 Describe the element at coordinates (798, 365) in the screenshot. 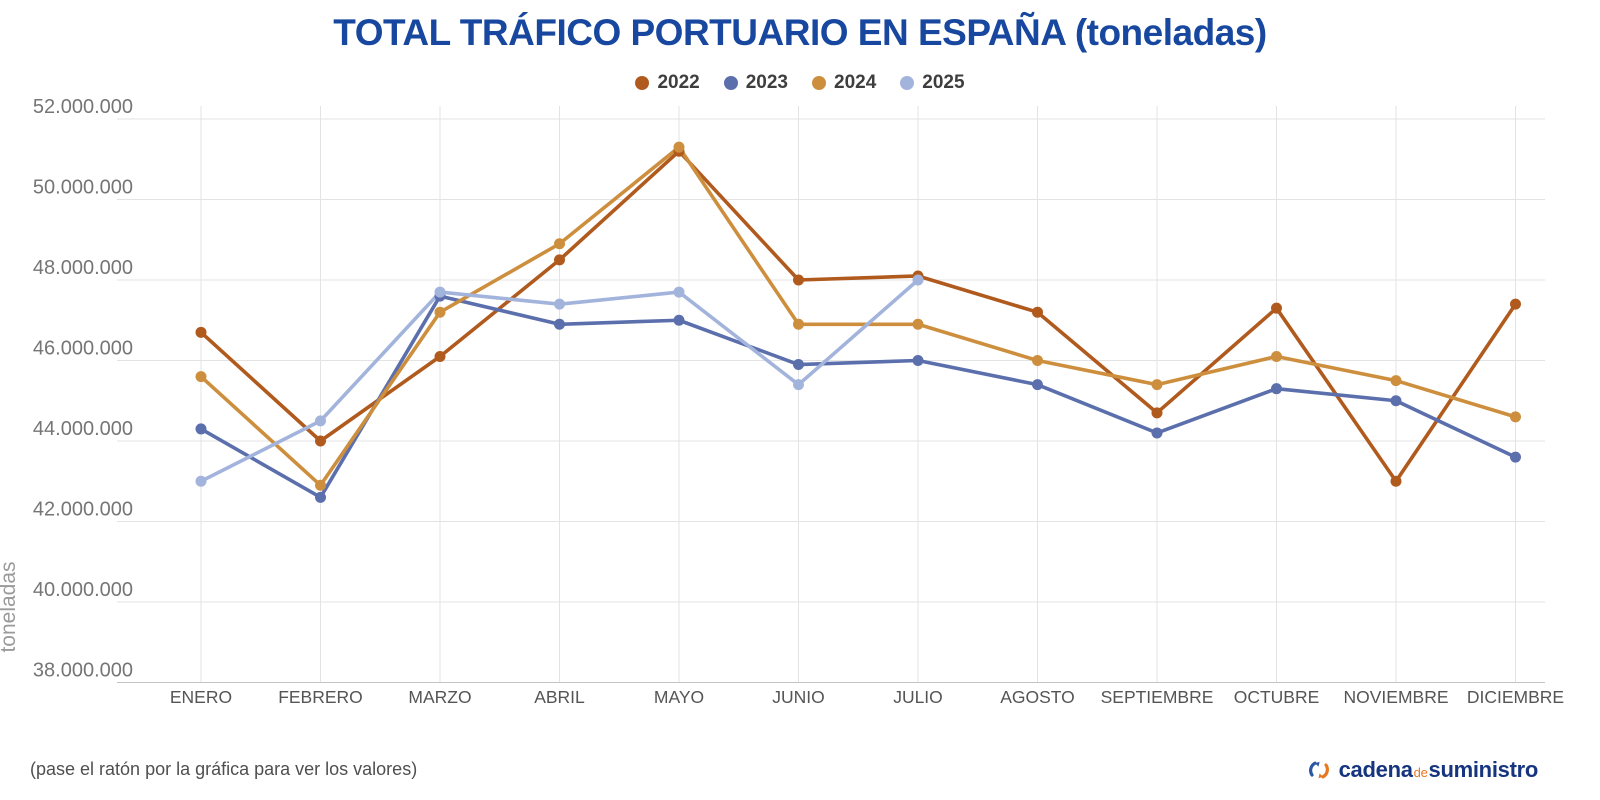

I see `data-point-2023-JUNIO` at that location.